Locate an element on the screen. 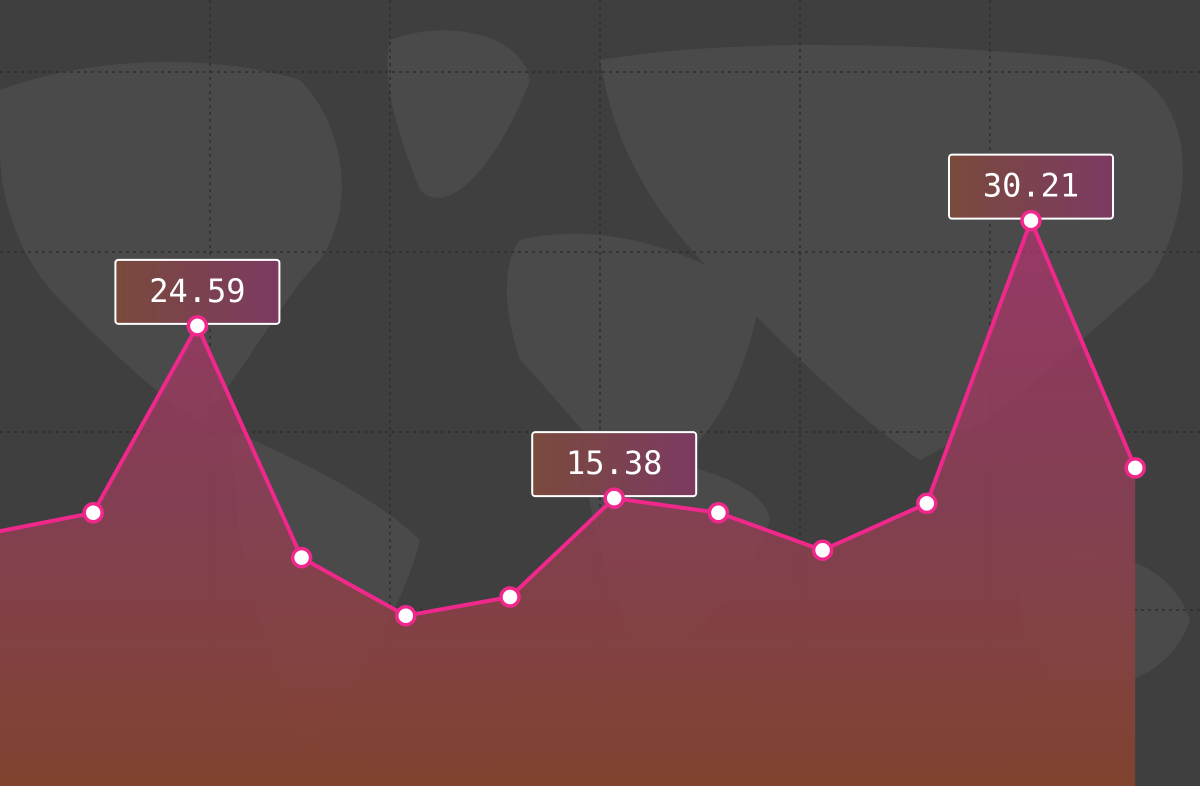 This screenshot has height=786, width=1200. label-text: 15.38 is located at coordinates (614, 463).